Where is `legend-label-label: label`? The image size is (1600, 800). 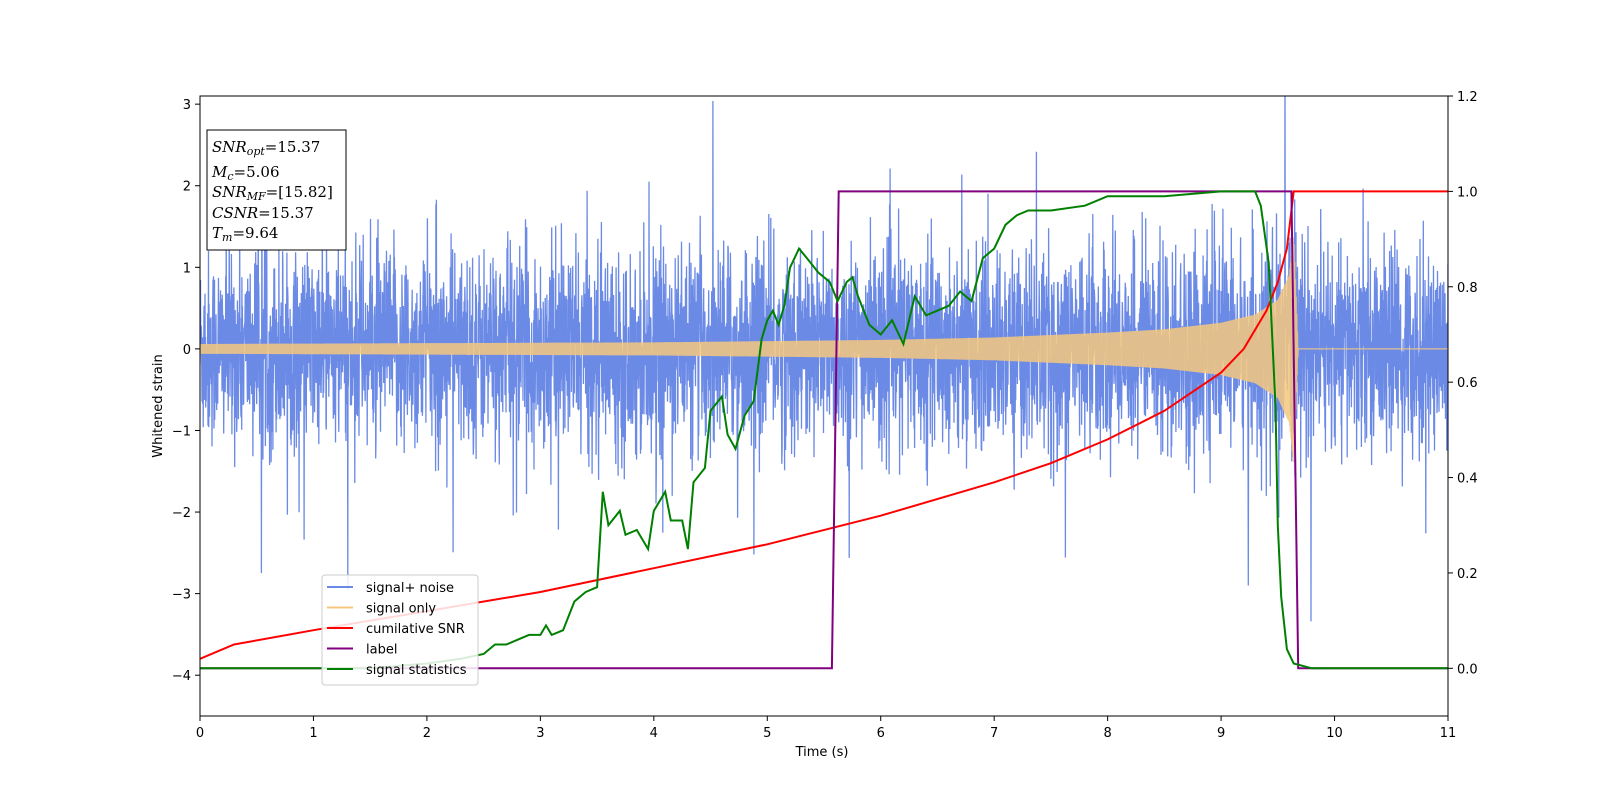 legend-label-label: label is located at coordinates (381, 650).